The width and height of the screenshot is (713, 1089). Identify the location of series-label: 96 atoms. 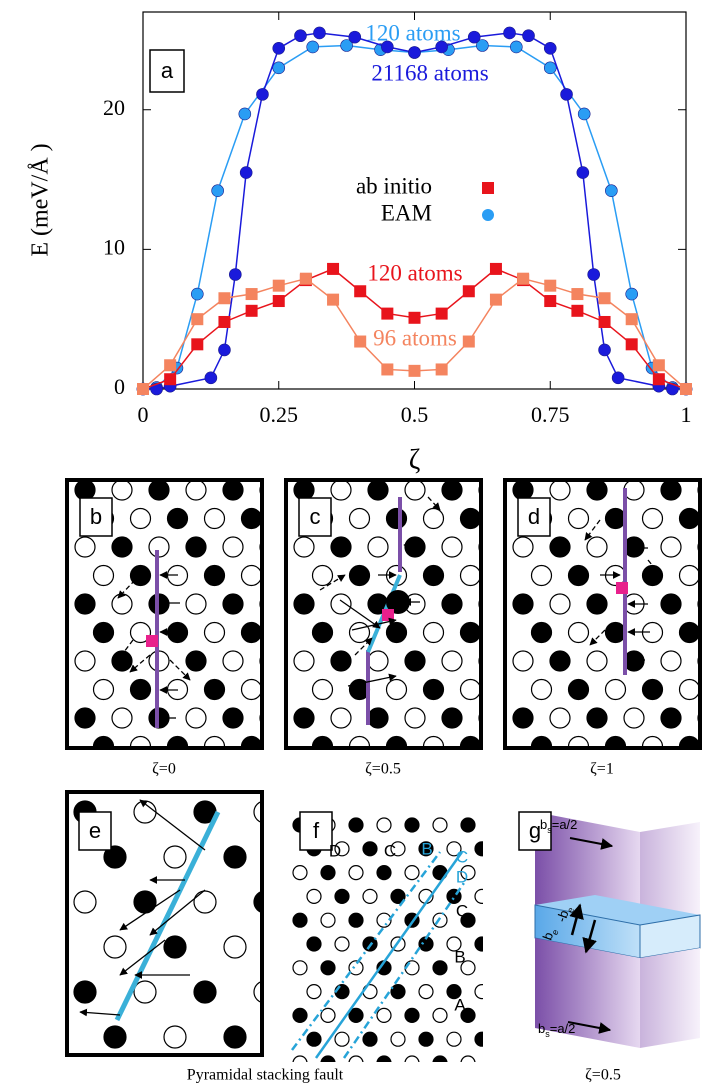
(415, 337).